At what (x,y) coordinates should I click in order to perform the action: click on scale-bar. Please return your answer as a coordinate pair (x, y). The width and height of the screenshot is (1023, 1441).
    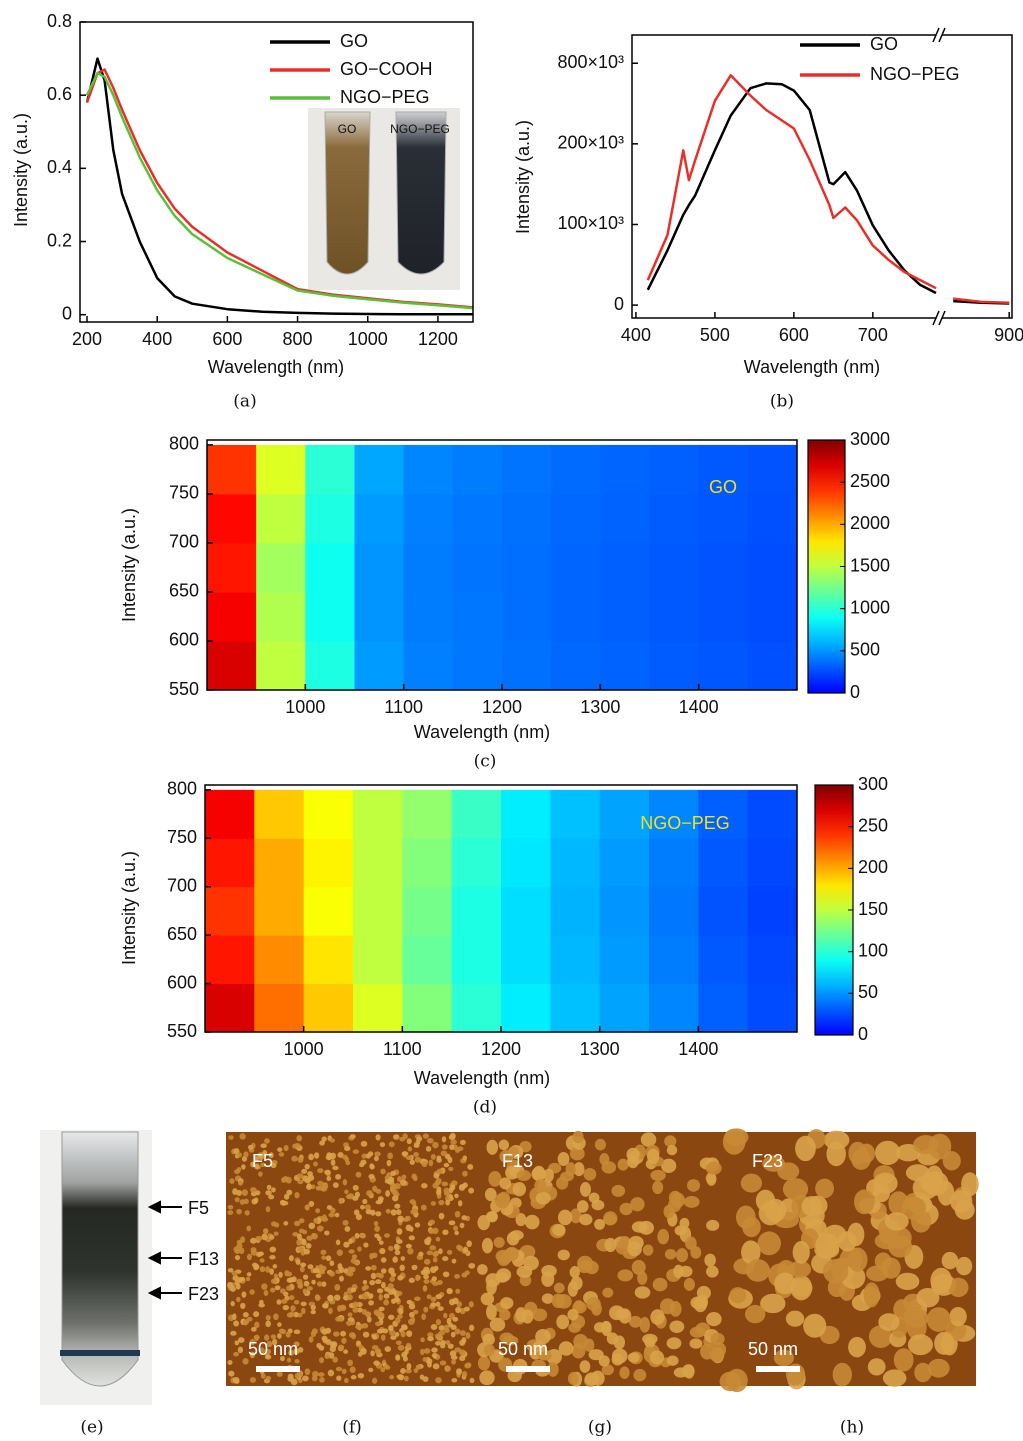
    Looking at the image, I should click on (278, 1369).